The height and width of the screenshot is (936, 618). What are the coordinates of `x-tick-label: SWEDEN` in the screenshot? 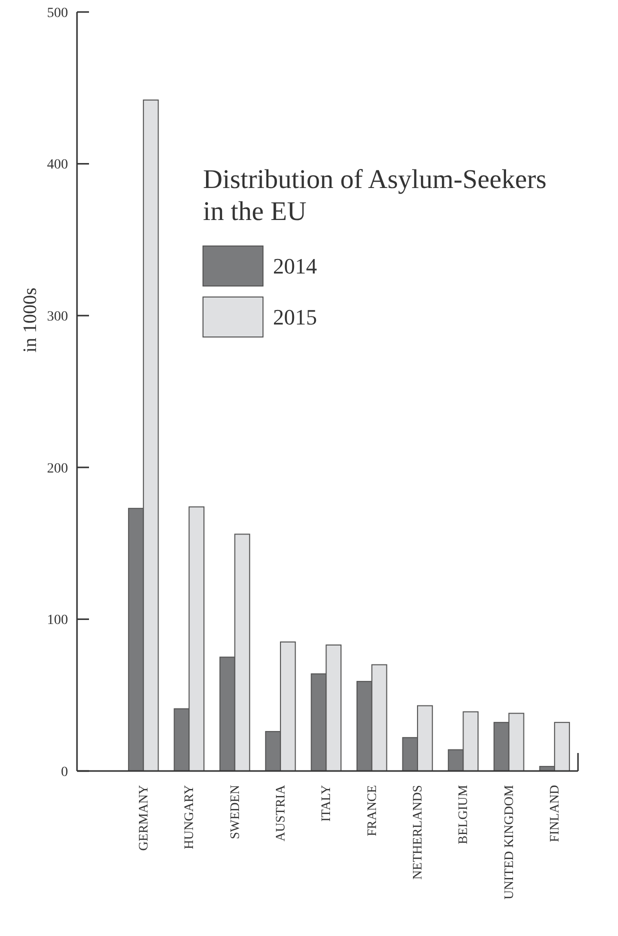 It's located at (234, 812).